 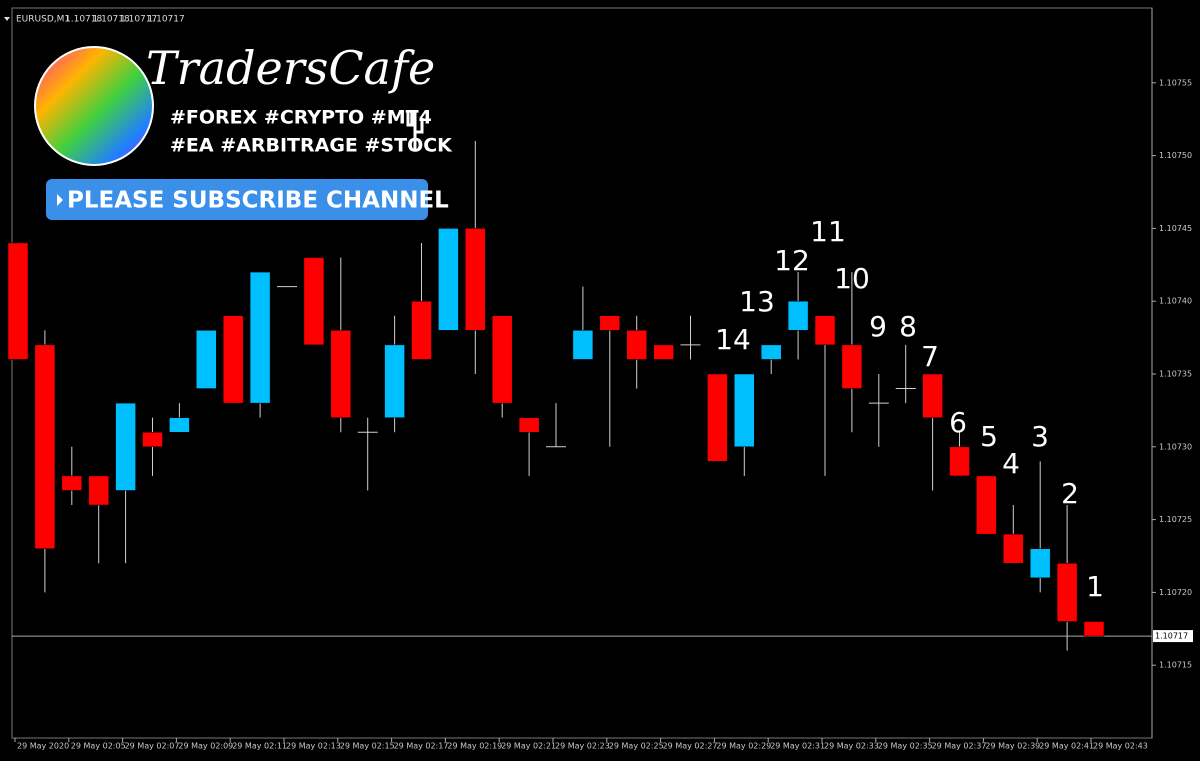 What do you see at coordinates (1012, 746) in the screenshot?
I see `x-tick-label: 29 May 02:39` at bounding box center [1012, 746].